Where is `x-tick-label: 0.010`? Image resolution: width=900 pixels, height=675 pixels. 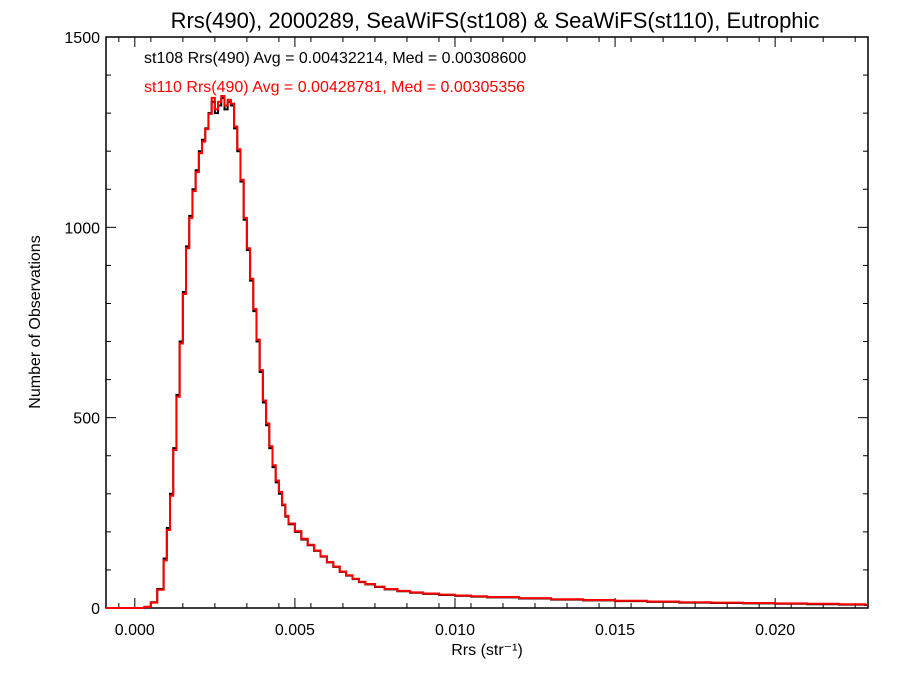
x-tick-label: 0.010 is located at coordinates (455, 630).